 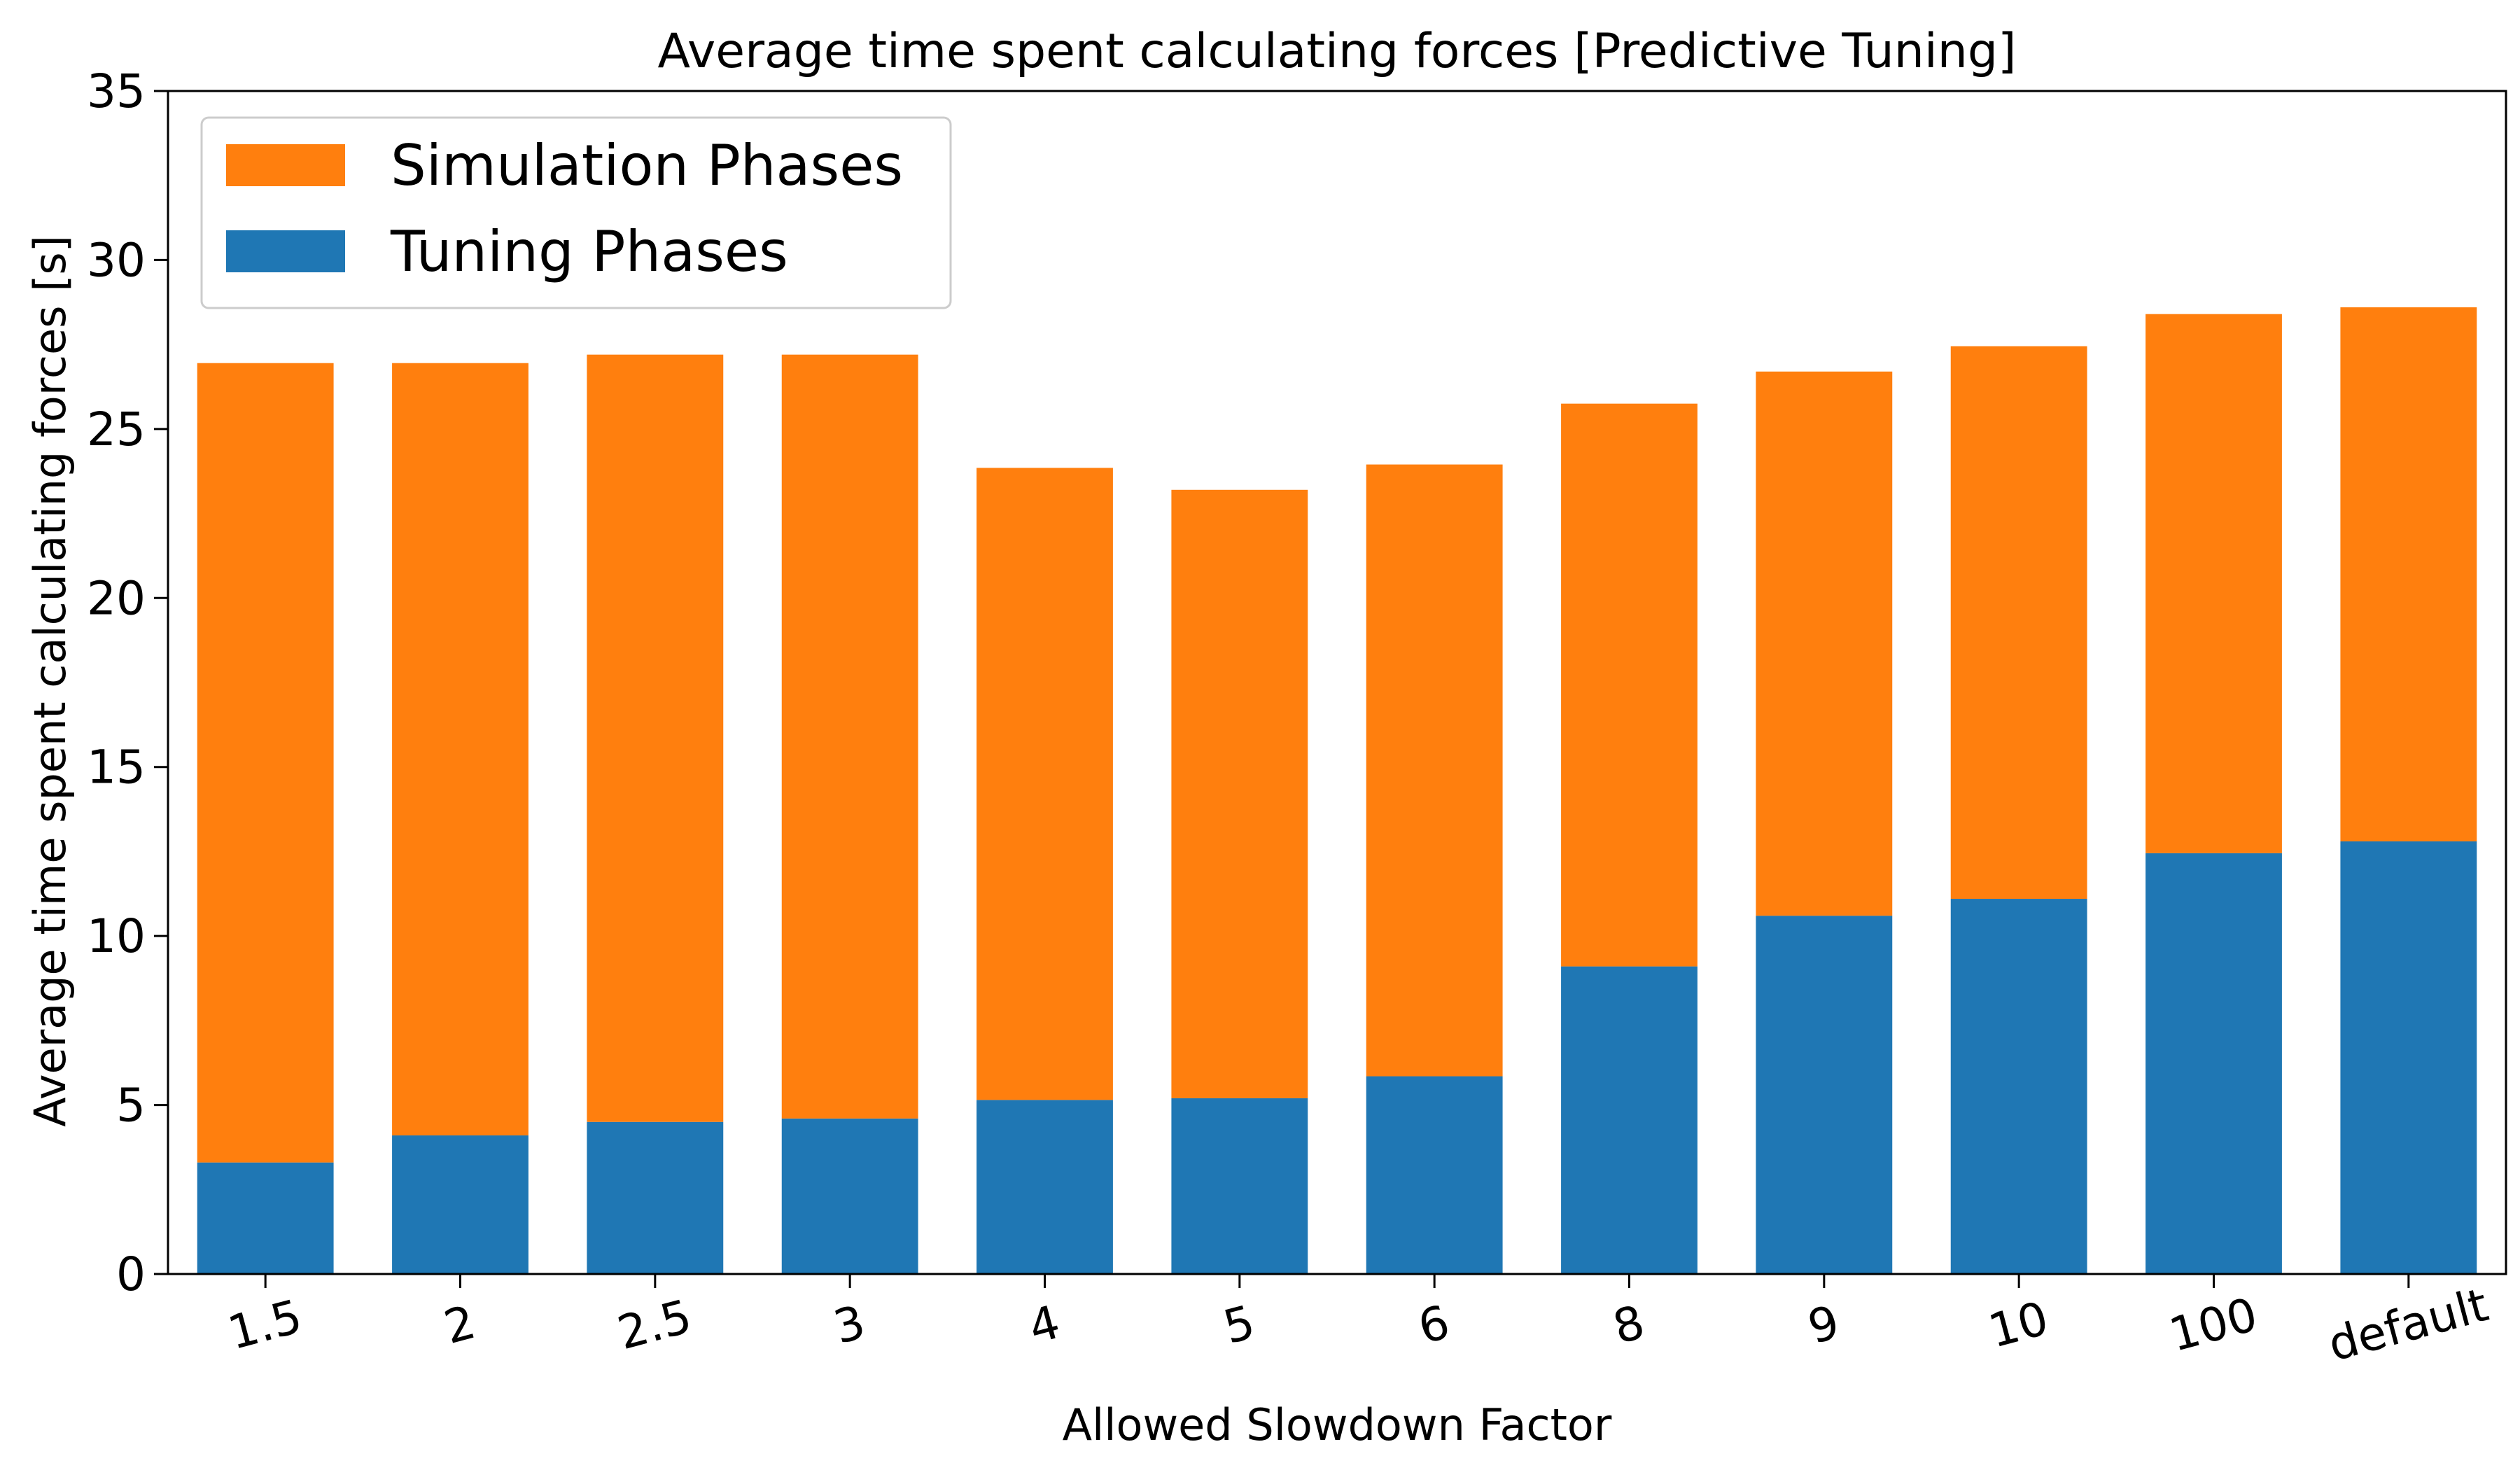 What do you see at coordinates (127, 682) in the screenshot?
I see `y-axis-ticks: 0 5 10 15 20 25 30 35` at bounding box center [127, 682].